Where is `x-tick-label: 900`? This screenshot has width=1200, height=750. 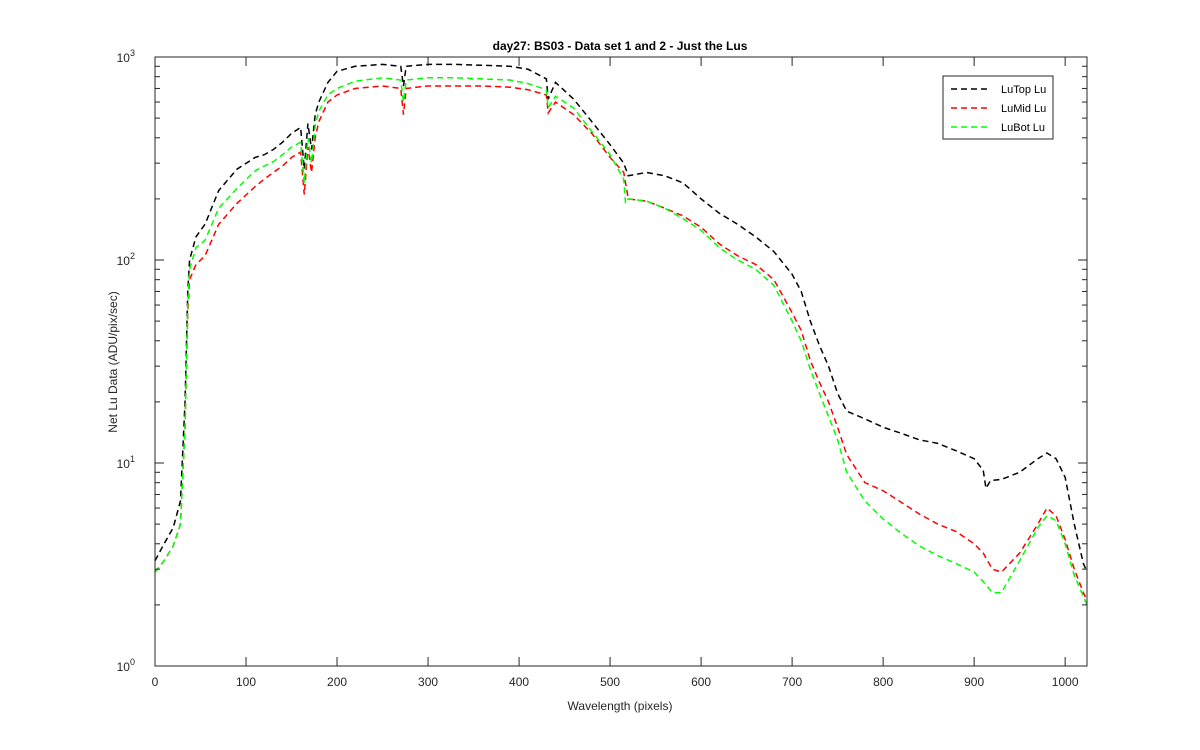 x-tick-label: 900 is located at coordinates (974, 682).